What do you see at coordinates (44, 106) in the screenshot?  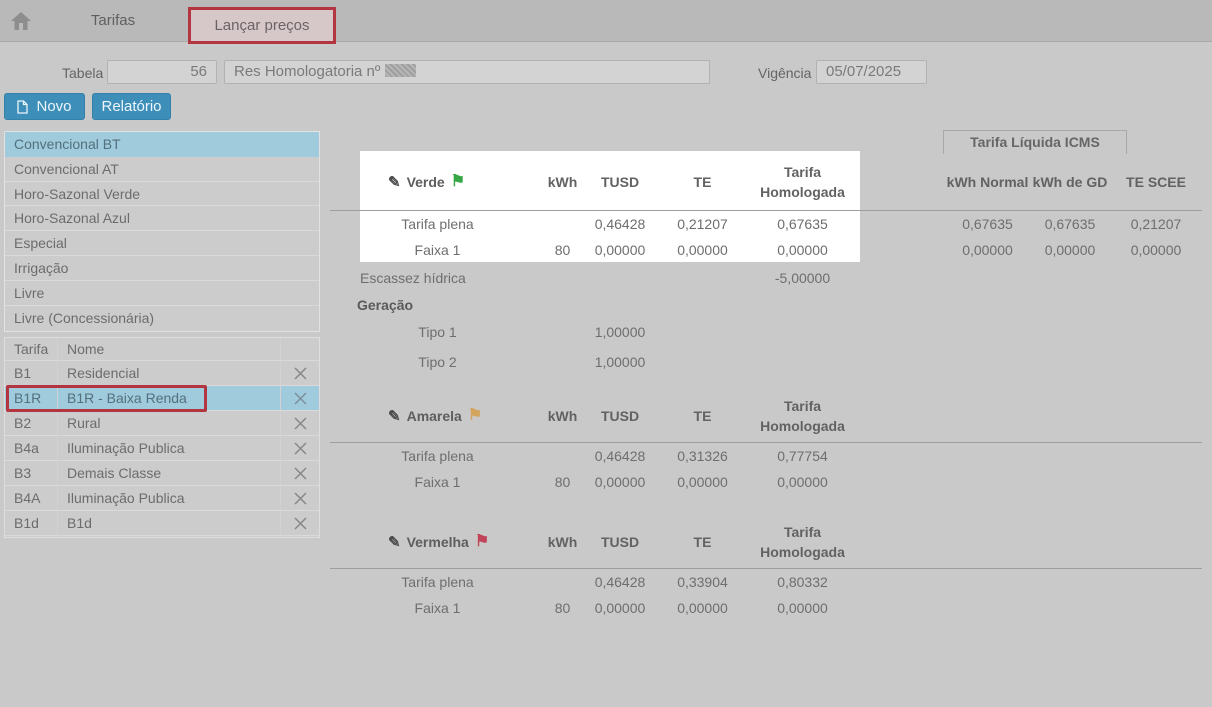 I see `novo-button: Novo` at bounding box center [44, 106].